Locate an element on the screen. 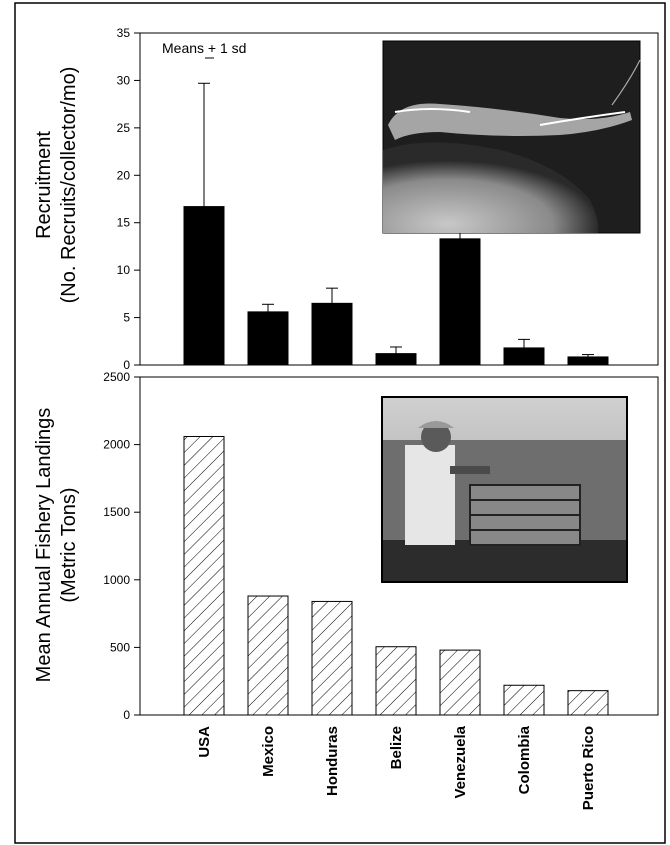  top-bar-usa is located at coordinates (204, 286).